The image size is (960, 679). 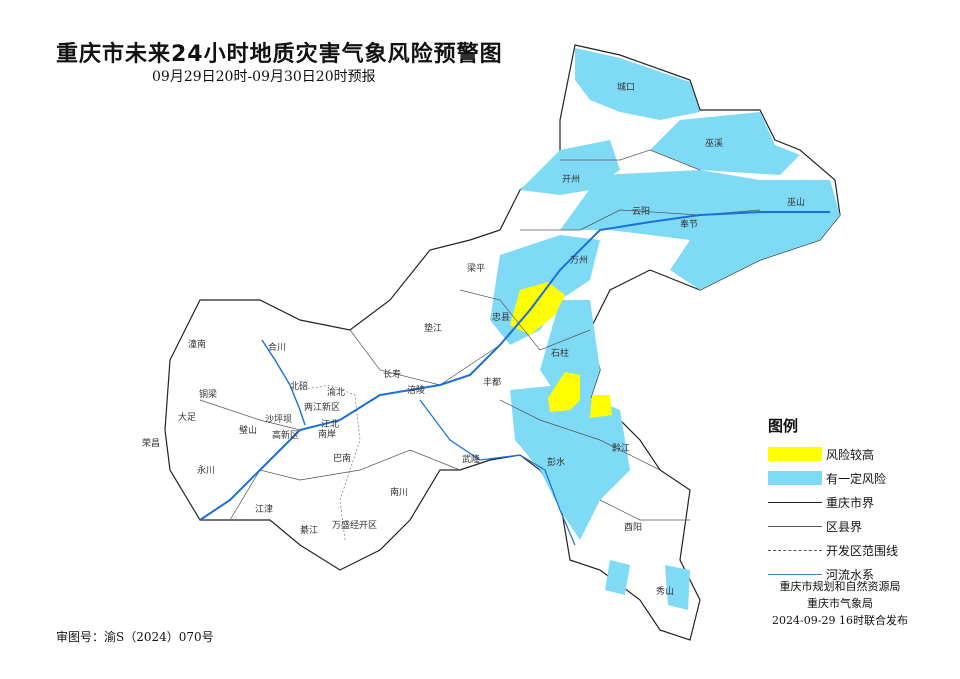 What do you see at coordinates (840, 586) in the screenshot?
I see `credit-planning-bureau: 重庆市规划和自然资源局` at bounding box center [840, 586].